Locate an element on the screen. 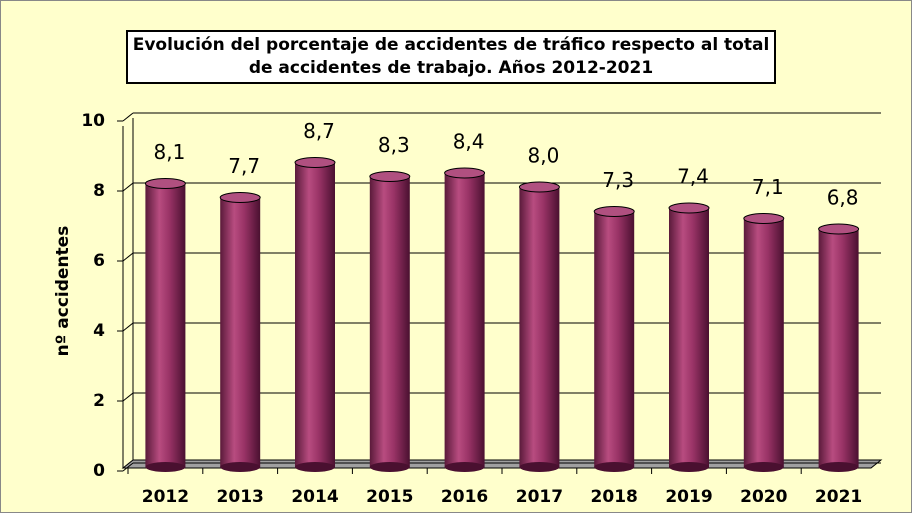 This screenshot has width=912, height=513. x-tick-label: 2021 is located at coordinates (838, 497).